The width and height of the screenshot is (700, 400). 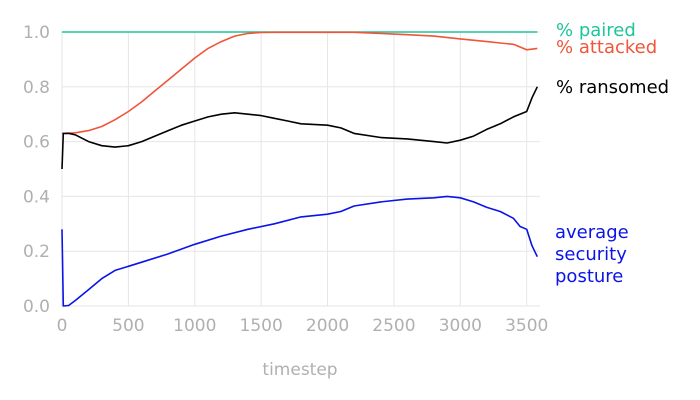 I want to click on y-tick-label: 1.0, so click(x=36, y=33).